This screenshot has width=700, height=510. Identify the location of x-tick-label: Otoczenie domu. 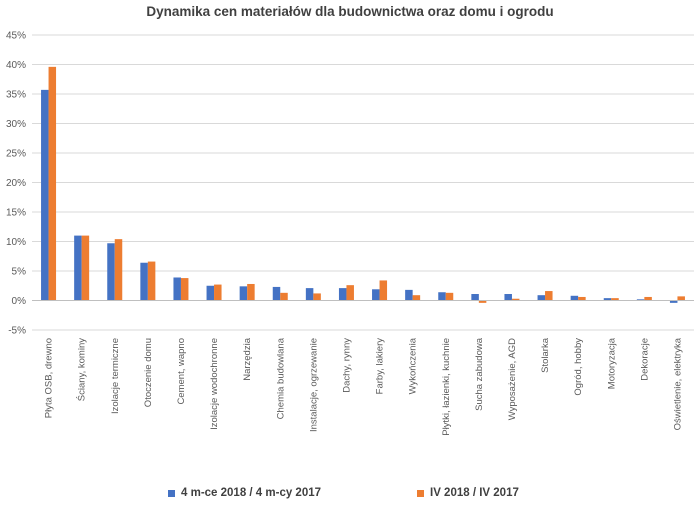
(148, 372).